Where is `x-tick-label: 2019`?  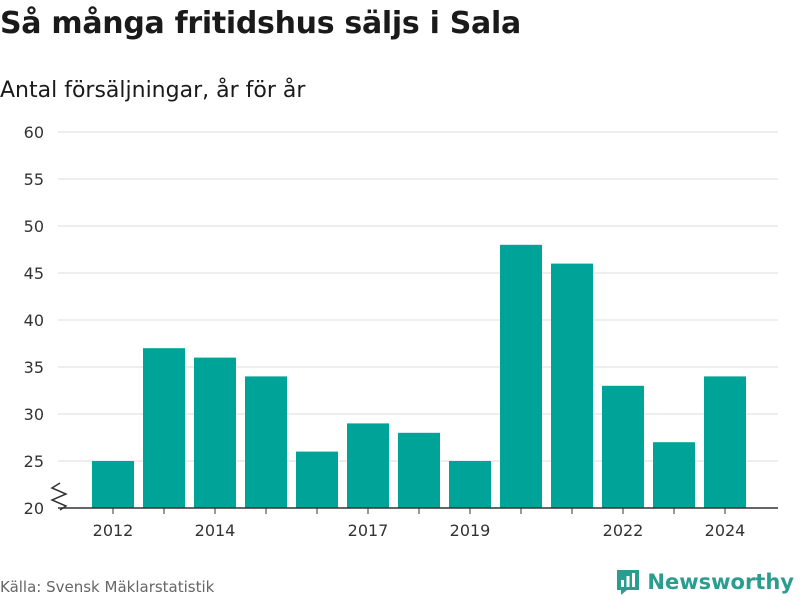 x-tick-label: 2019 is located at coordinates (470, 530).